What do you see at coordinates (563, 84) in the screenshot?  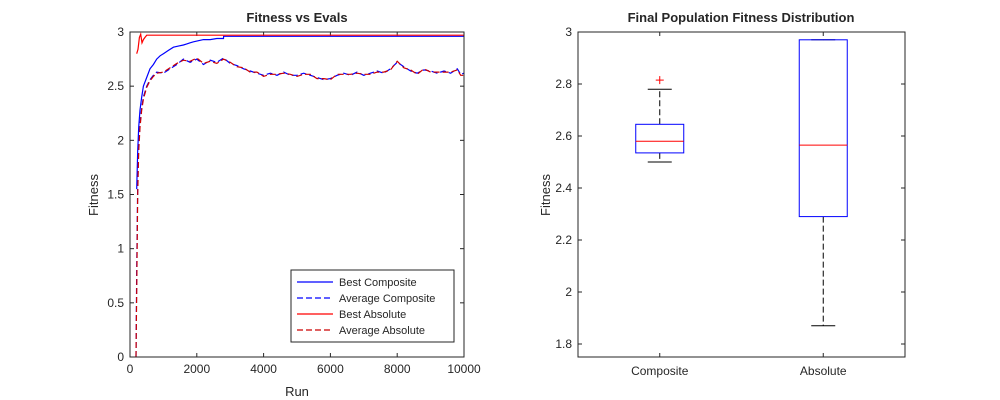 I see `y-tick-label: 2.8` at bounding box center [563, 84].